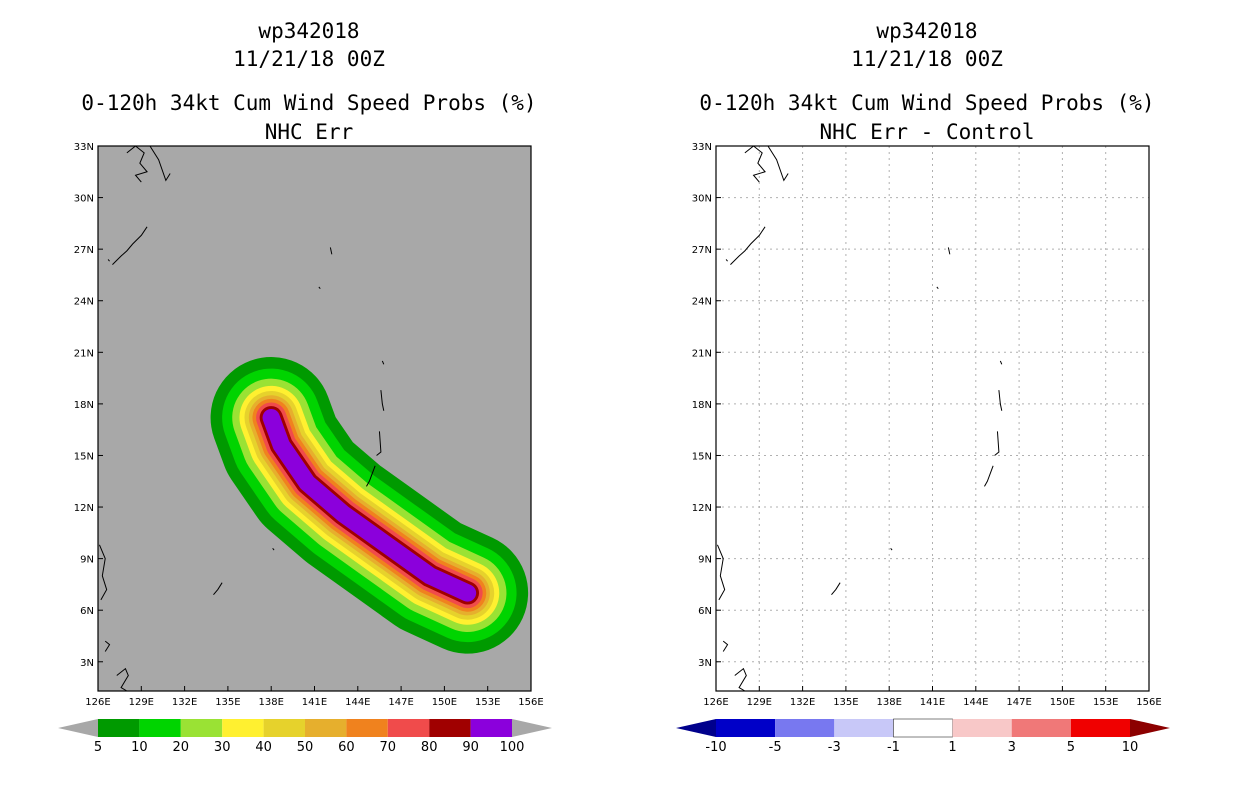  What do you see at coordinates (84, 147) in the screenshot?
I see `y-tick-label: 33N` at bounding box center [84, 147].